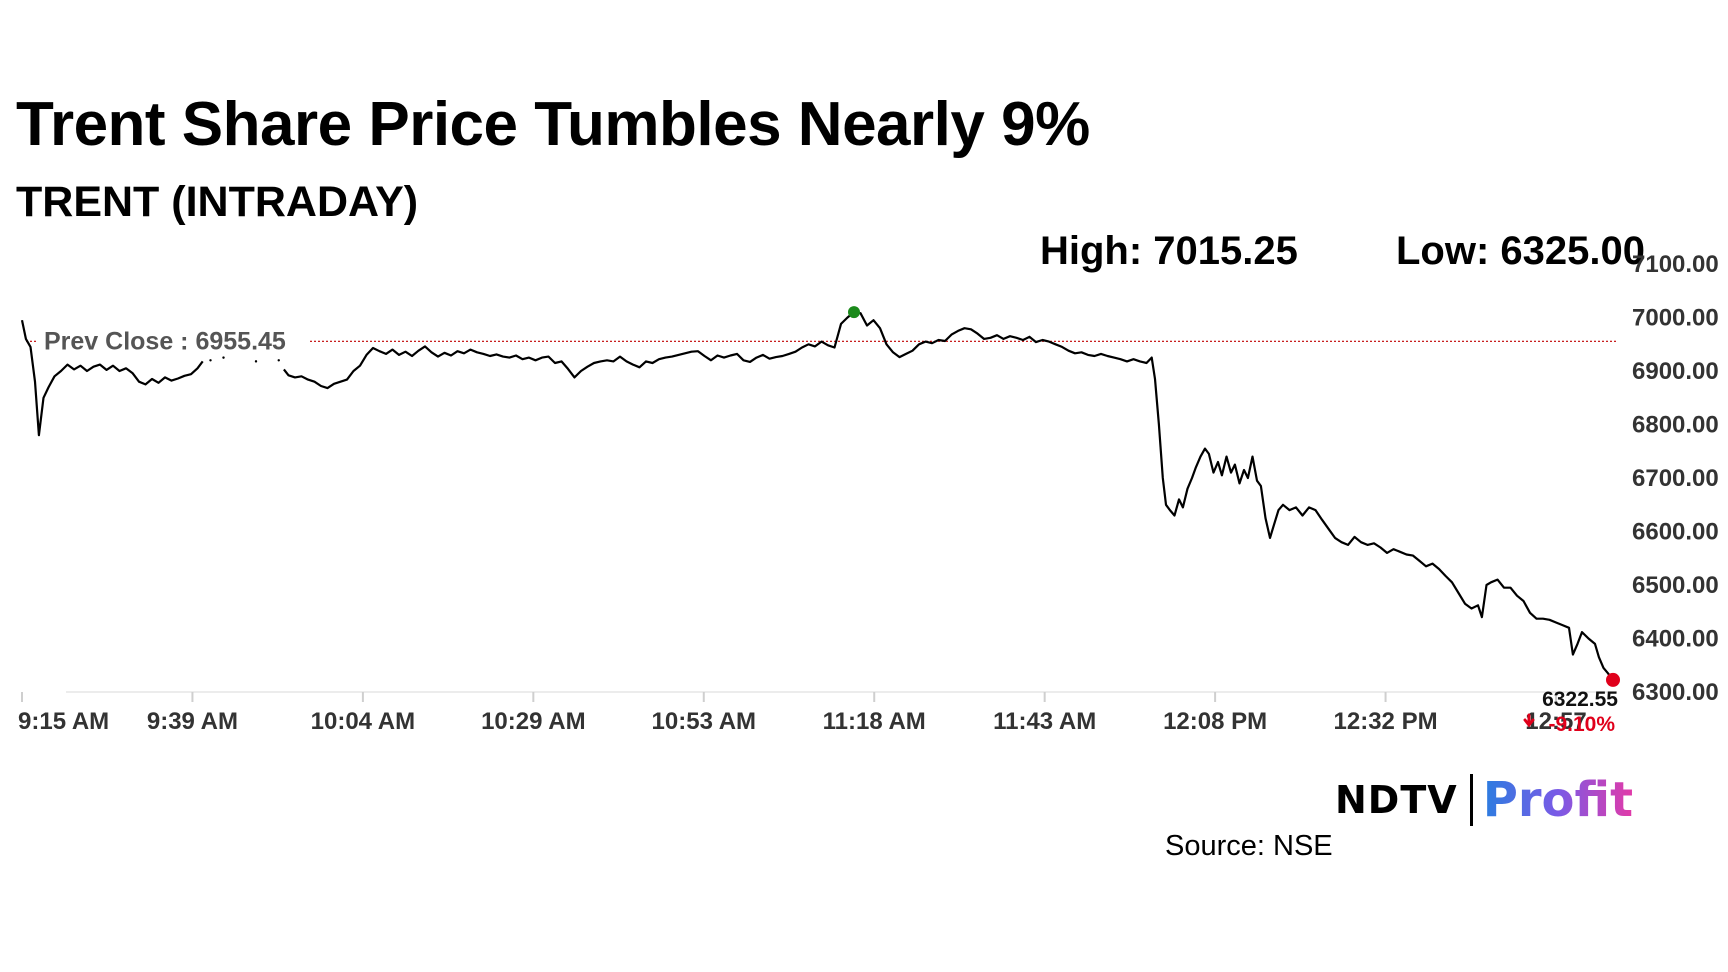  Describe the element at coordinates (63, 721) in the screenshot. I see `x-tick-label: 9:15 AM` at that location.